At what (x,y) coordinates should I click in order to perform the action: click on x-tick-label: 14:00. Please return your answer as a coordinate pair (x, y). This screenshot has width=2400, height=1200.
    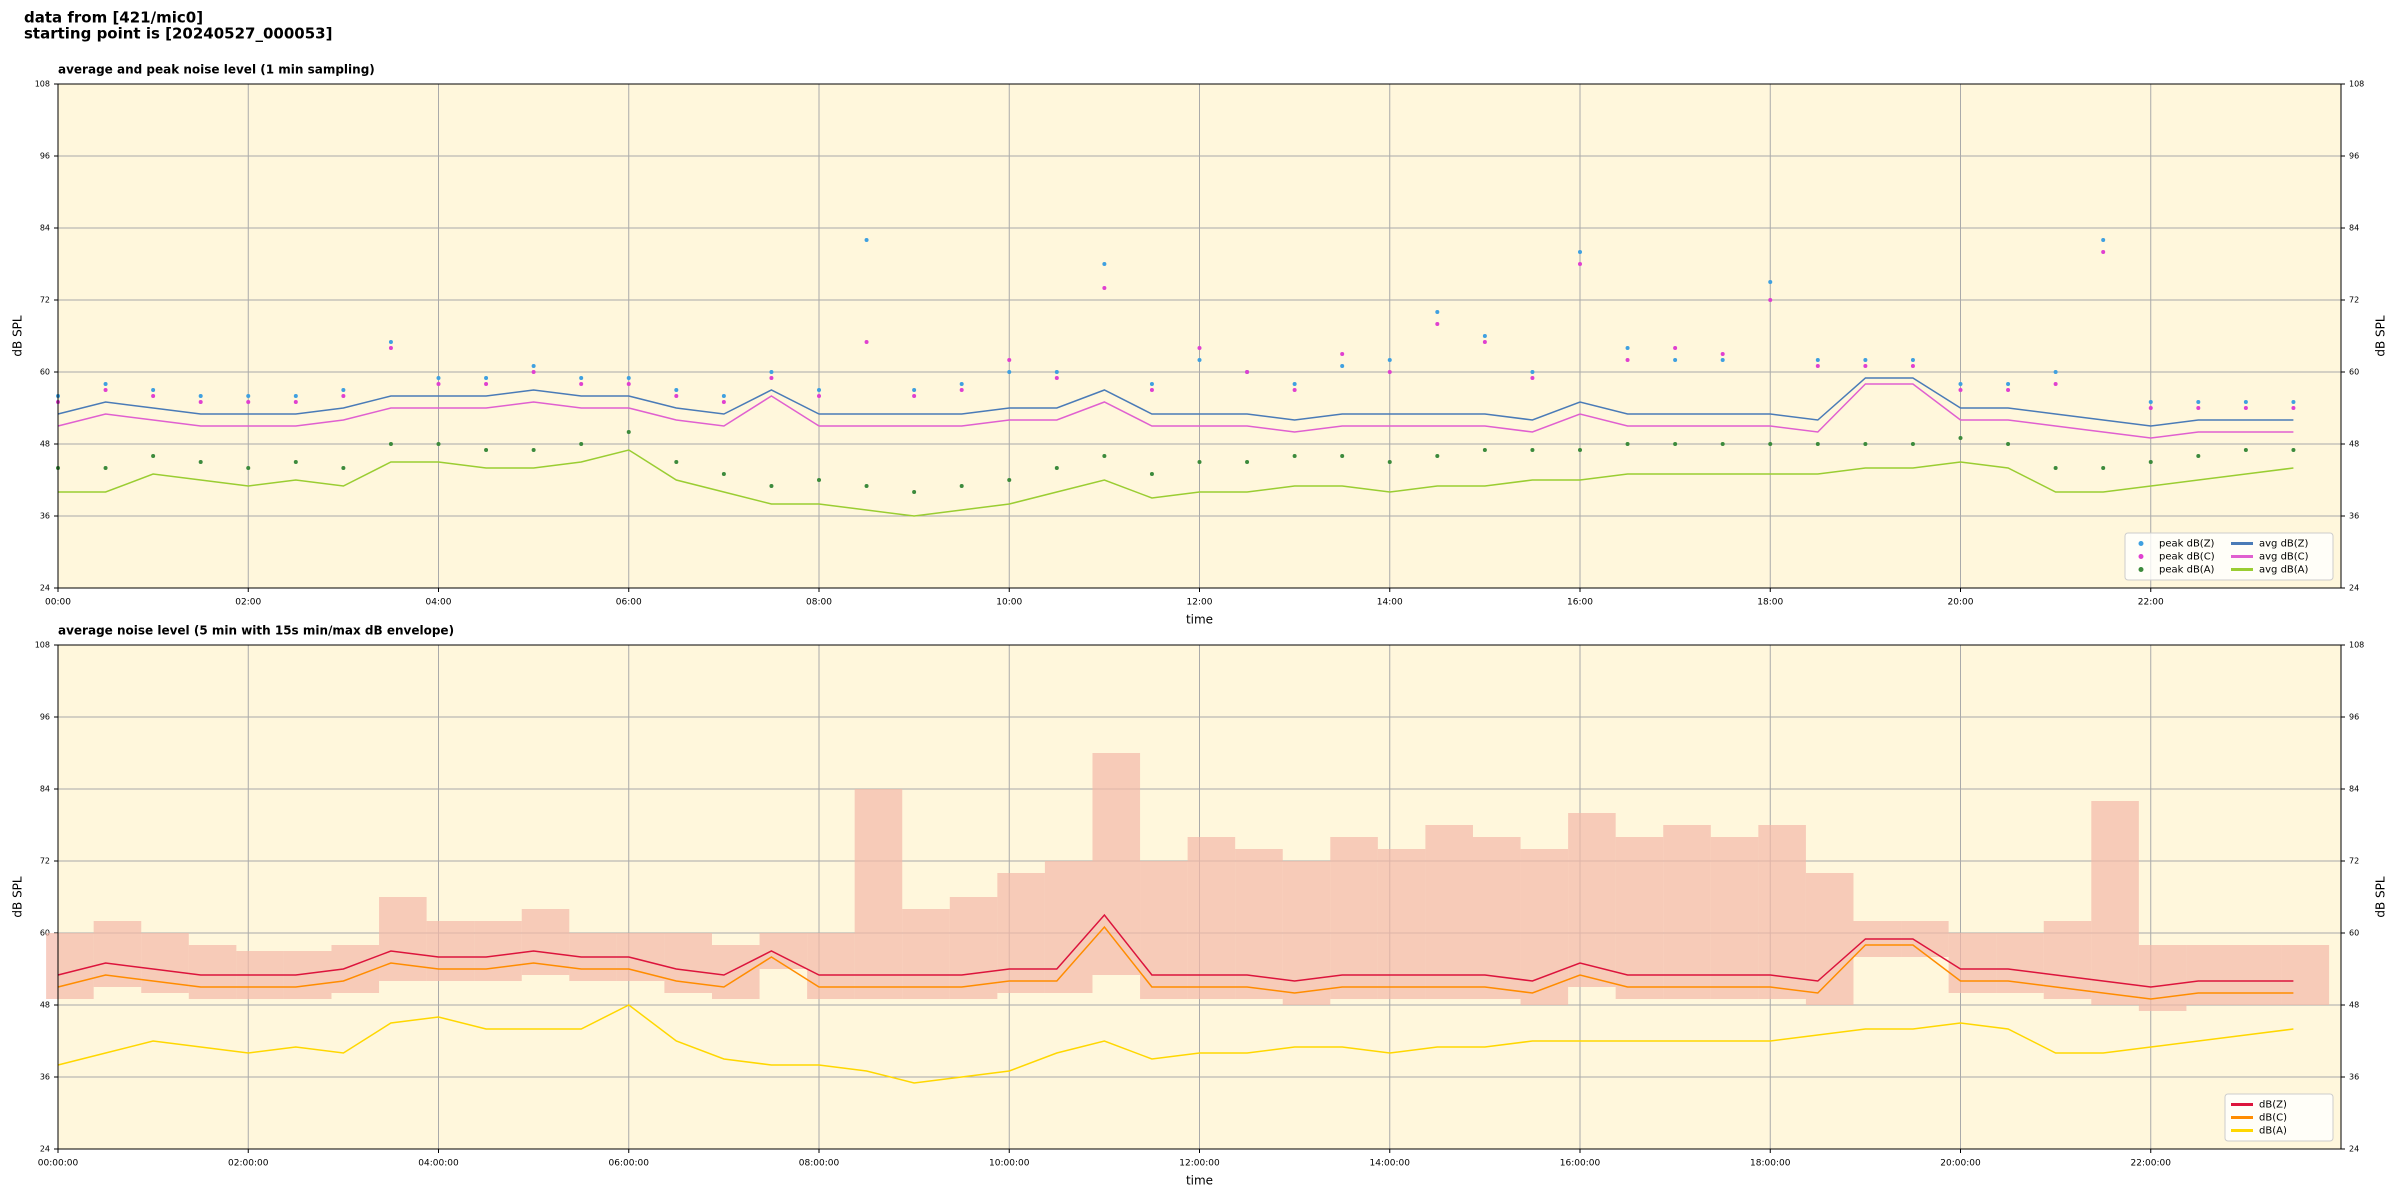
    Looking at the image, I should click on (1390, 603).